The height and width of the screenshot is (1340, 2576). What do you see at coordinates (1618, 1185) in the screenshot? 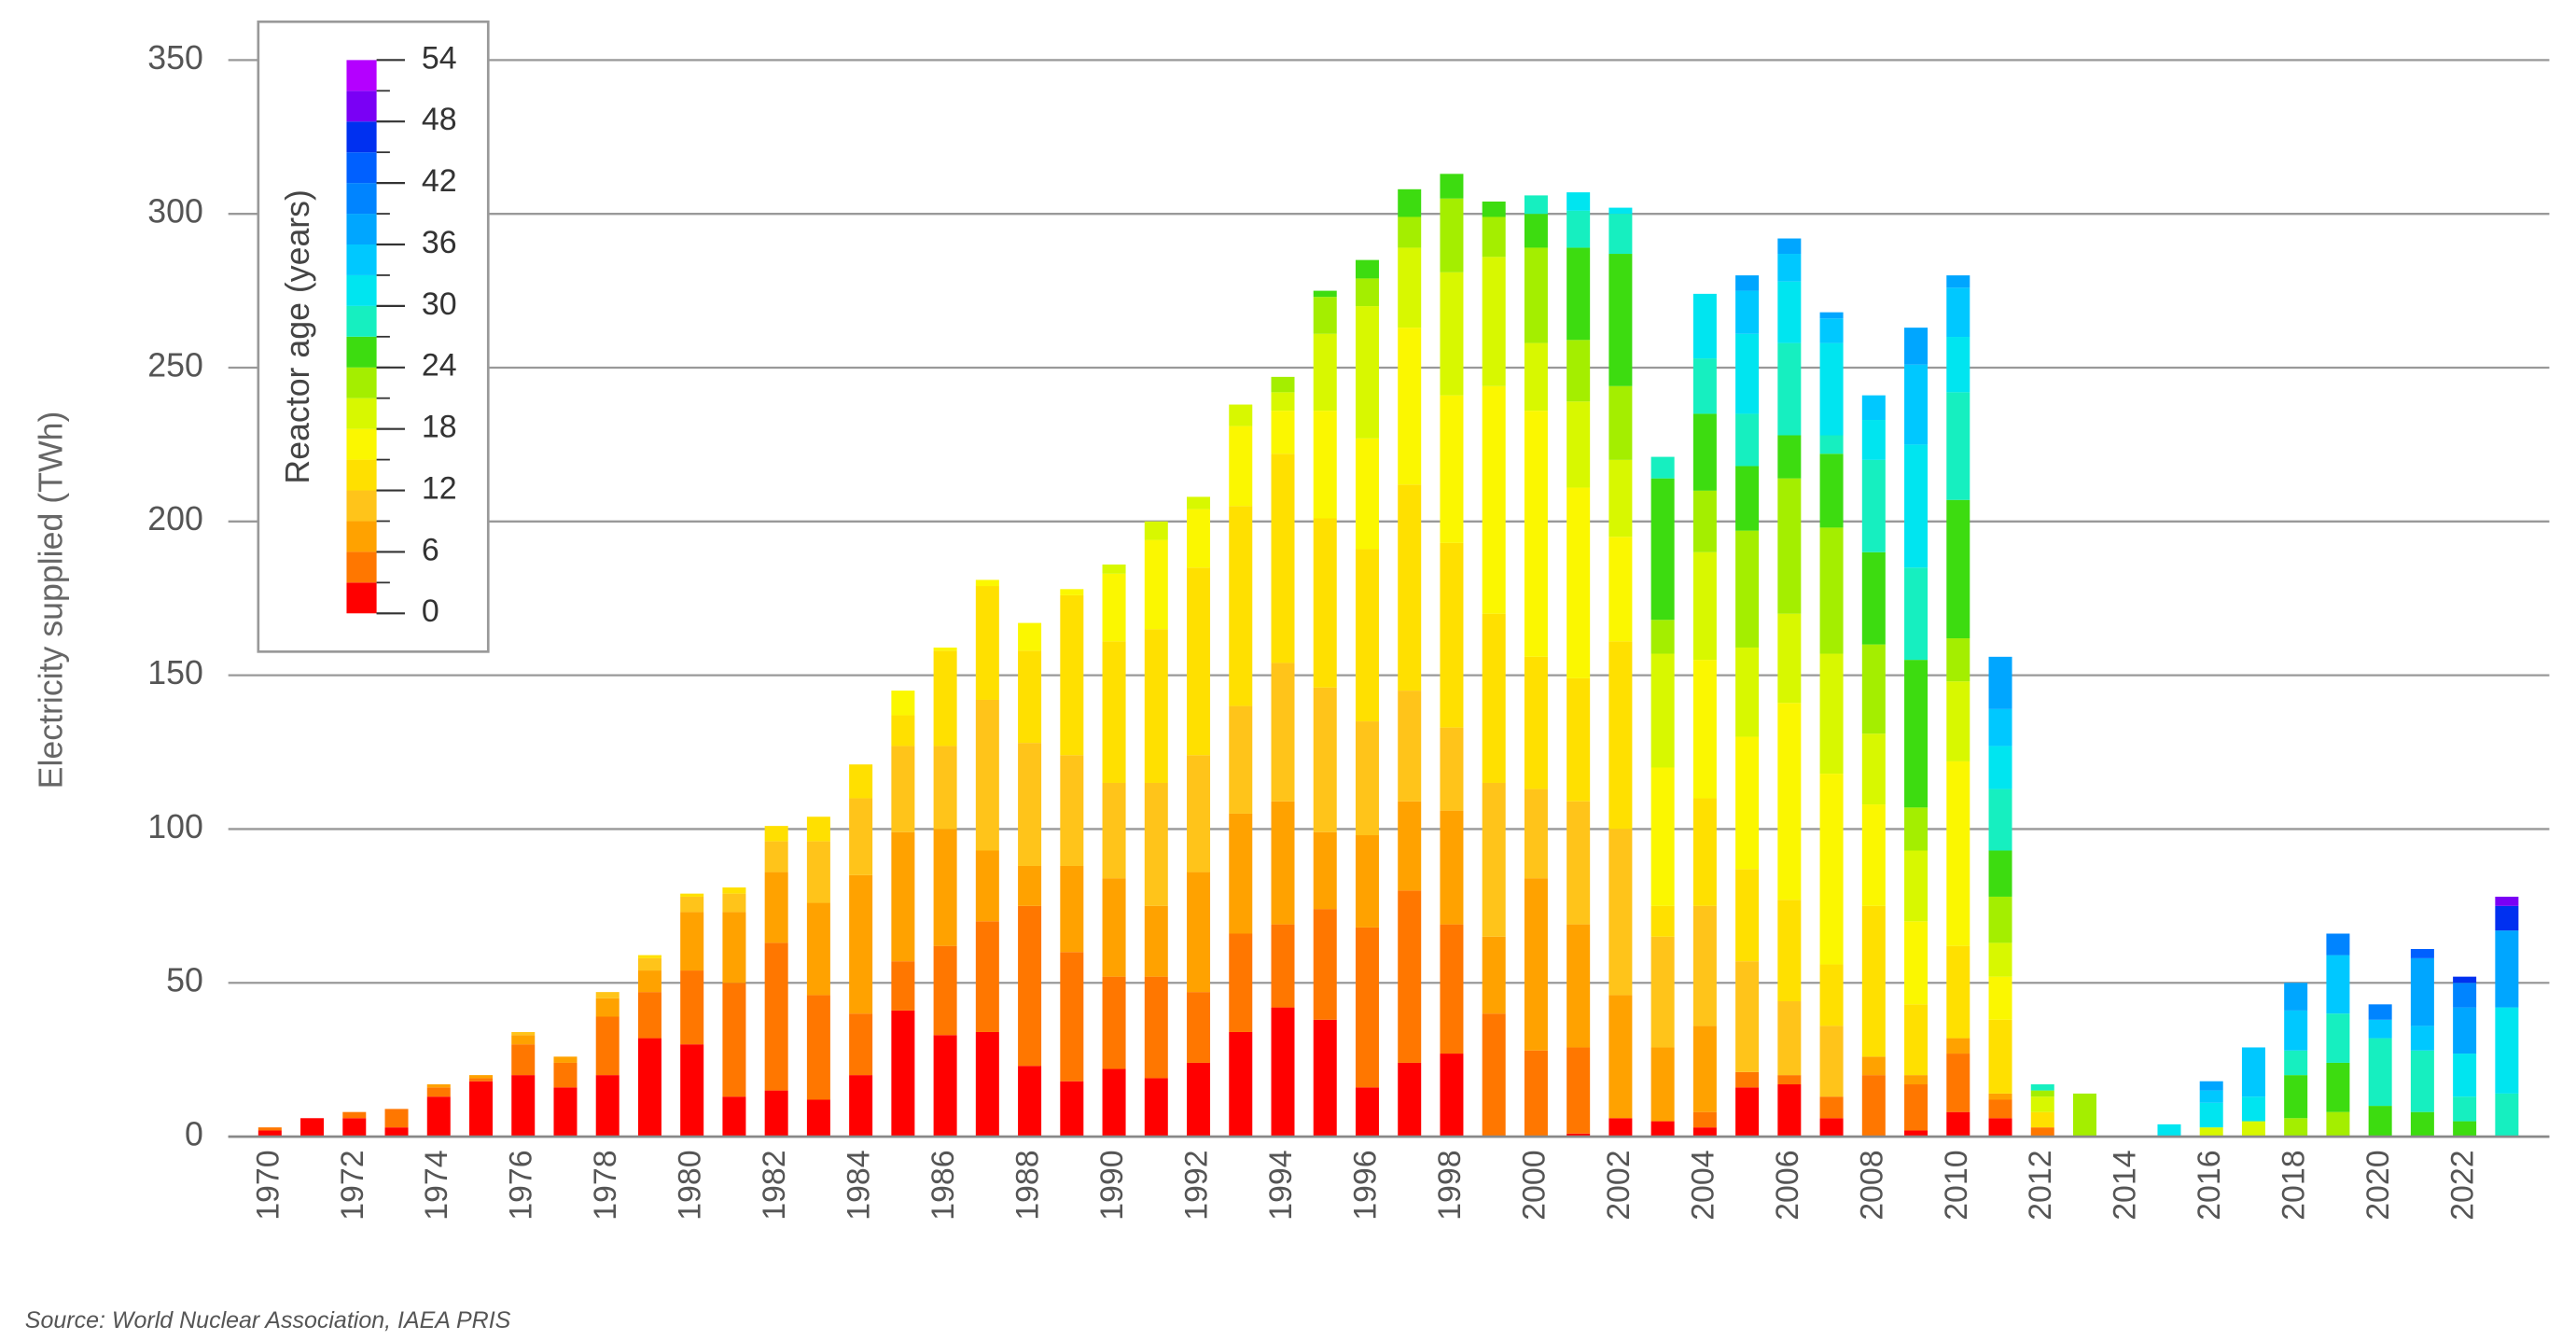
I see `x-tick-label: 2002` at bounding box center [1618, 1185].